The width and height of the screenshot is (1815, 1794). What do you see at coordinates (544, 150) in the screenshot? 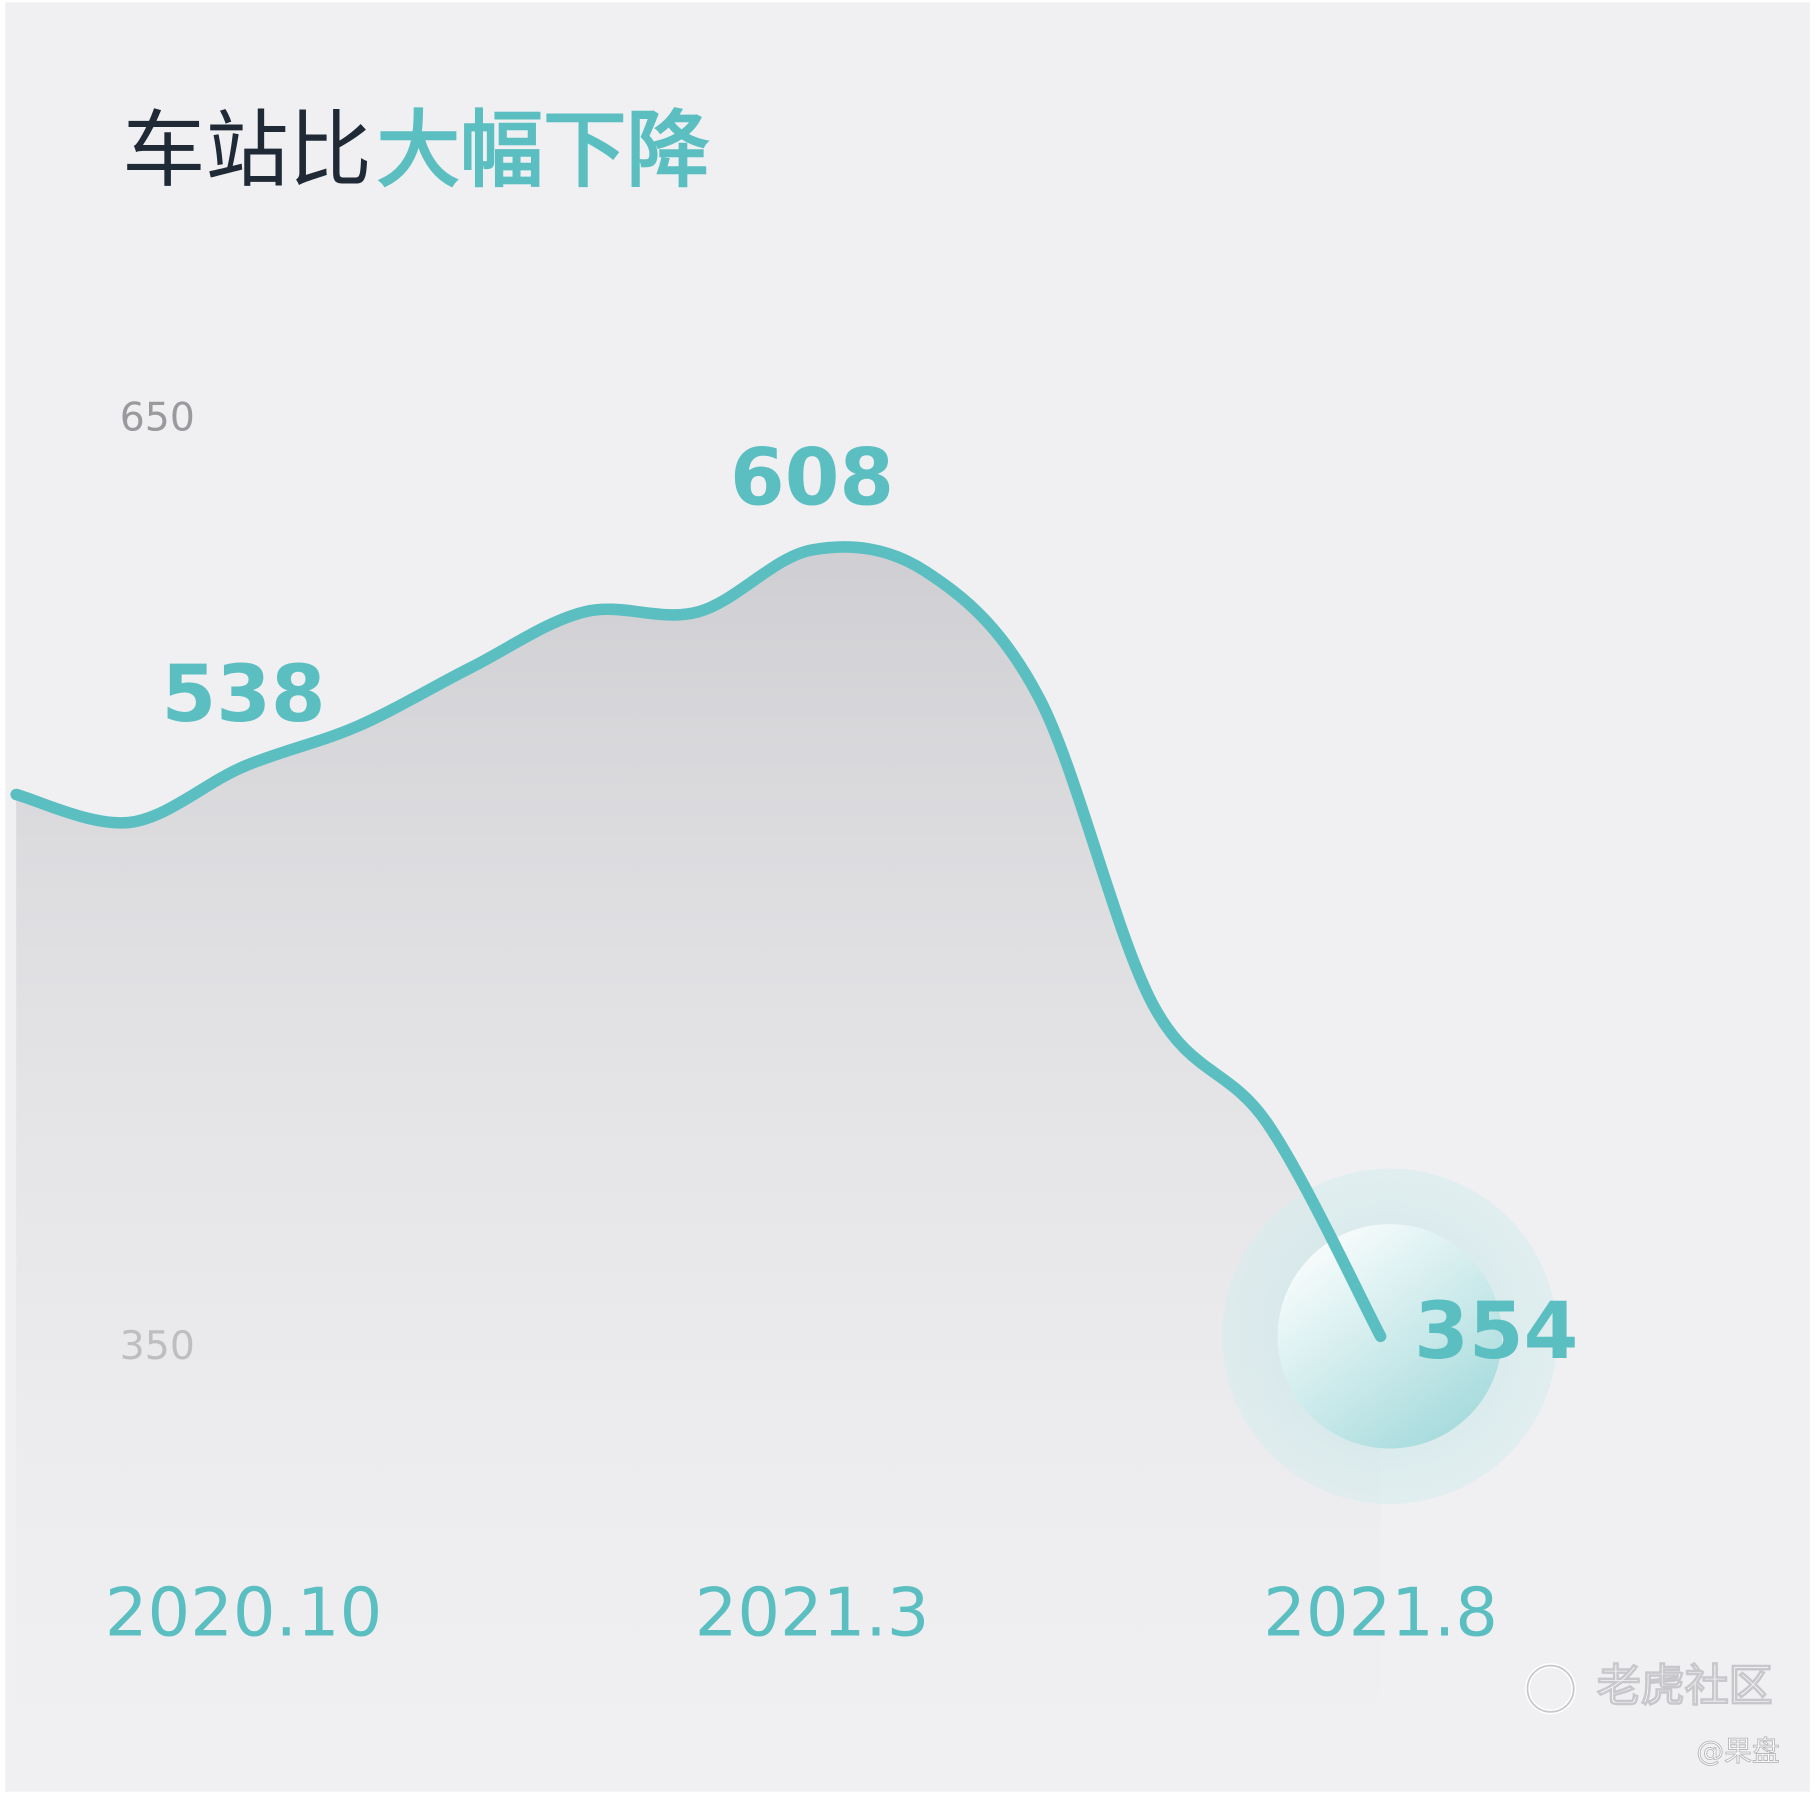
I see `chart-title-highlight: 大幅下降` at bounding box center [544, 150].